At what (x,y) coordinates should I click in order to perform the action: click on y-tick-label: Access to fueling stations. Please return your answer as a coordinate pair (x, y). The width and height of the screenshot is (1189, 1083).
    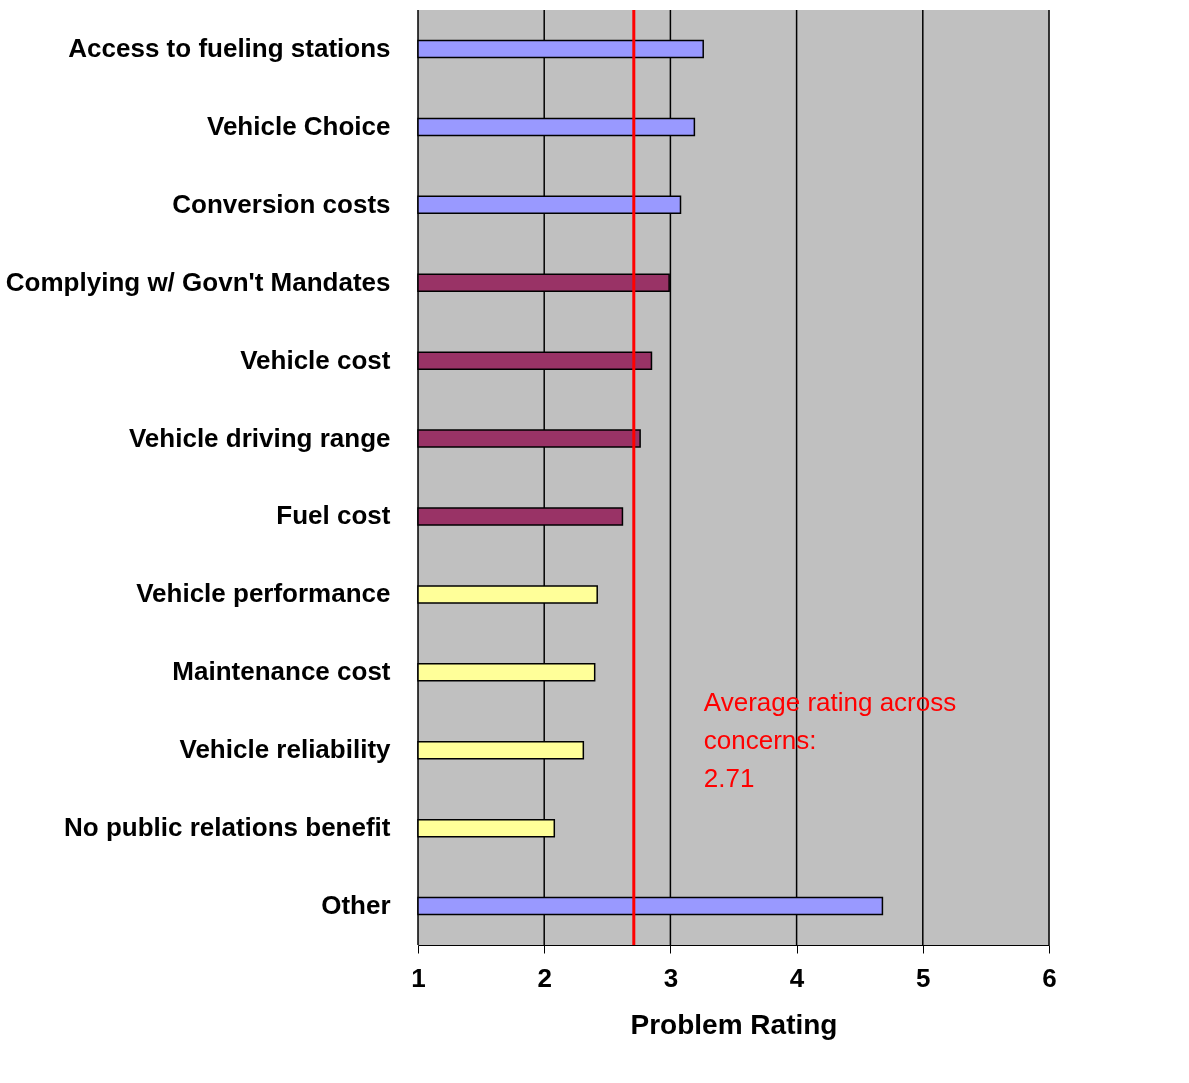
    Looking at the image, I should click on (229, 47).